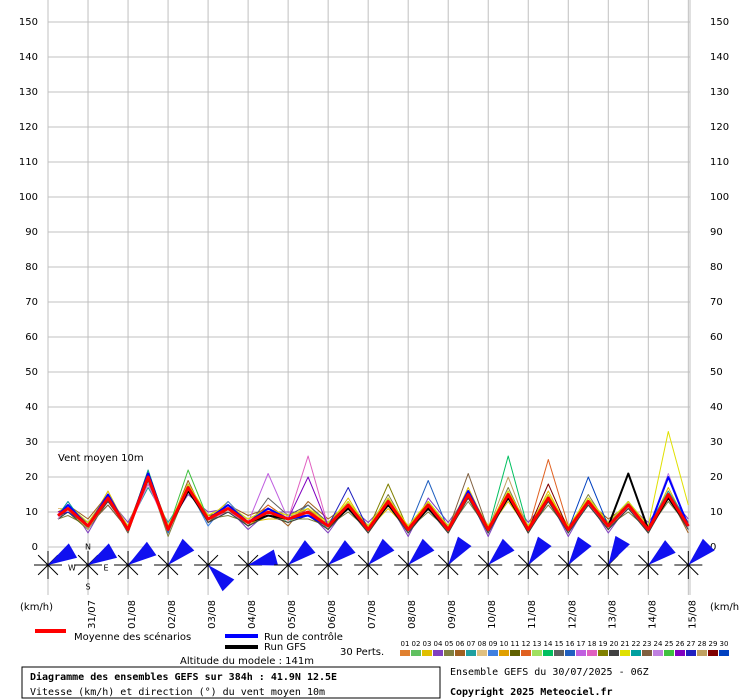 This screenshot has width=740, height=700. What do you see at coordinates (492, 614) in the screenshot?
I see `x-tick-label: 10/08` at bounding box center [492, 614].